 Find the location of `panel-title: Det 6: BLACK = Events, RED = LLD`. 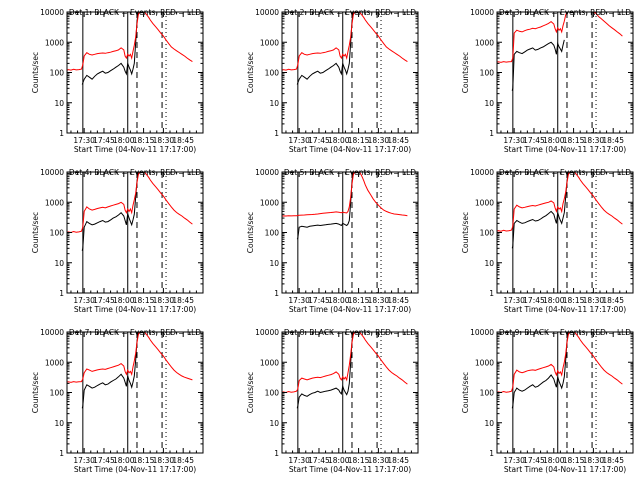

panel-title: Det 6: BLACK = Events, RED = LLD is located at coordinates (565, 172).